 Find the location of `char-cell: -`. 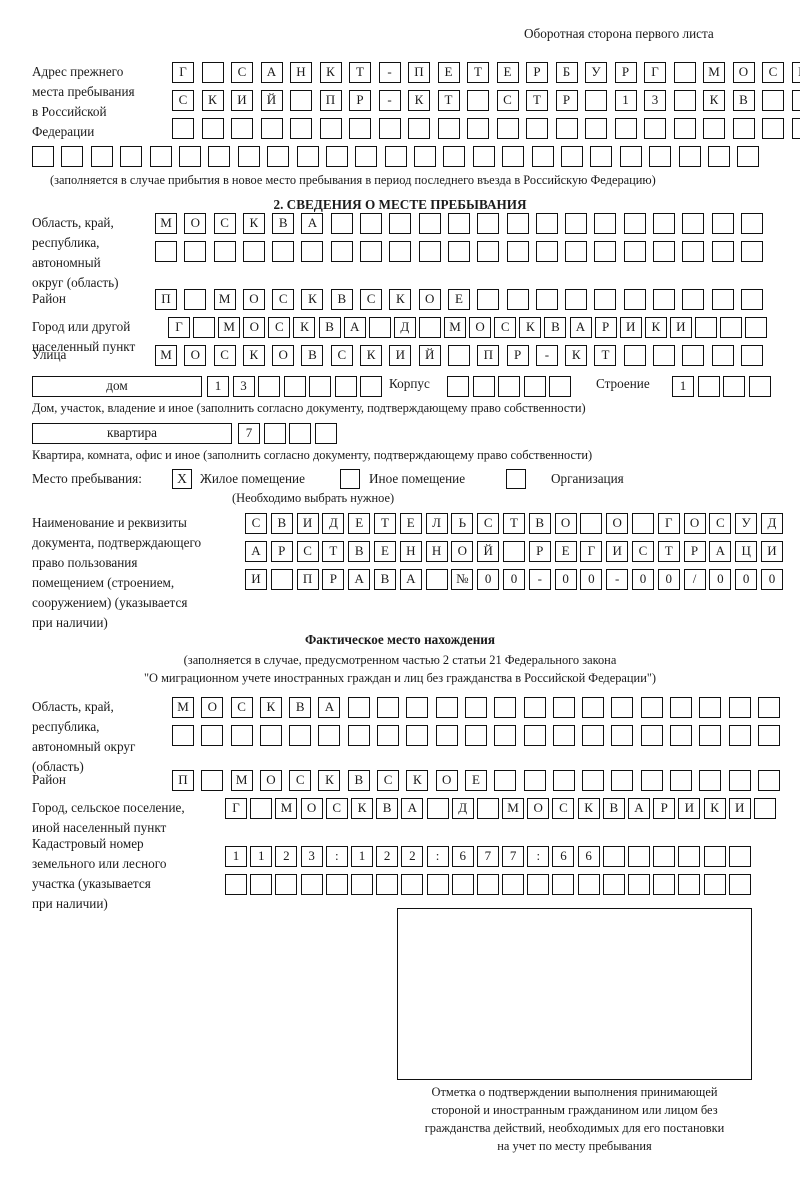

char-cell: - is located at coordinates (539, 579).